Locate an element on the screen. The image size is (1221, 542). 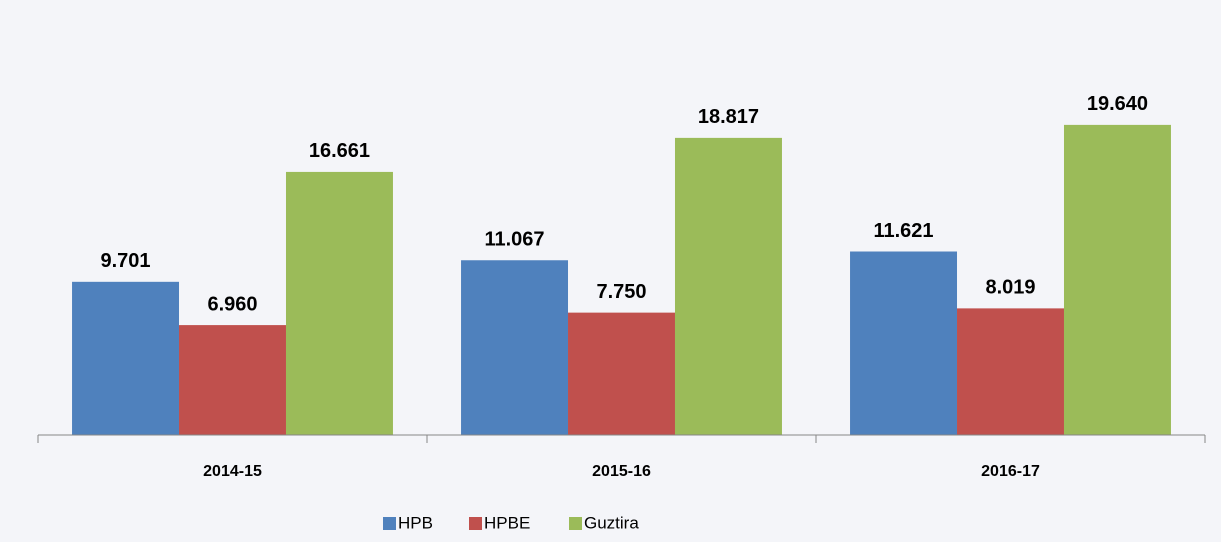
x-tick-label: 2016-17 is located at coordinates (1010, 471).